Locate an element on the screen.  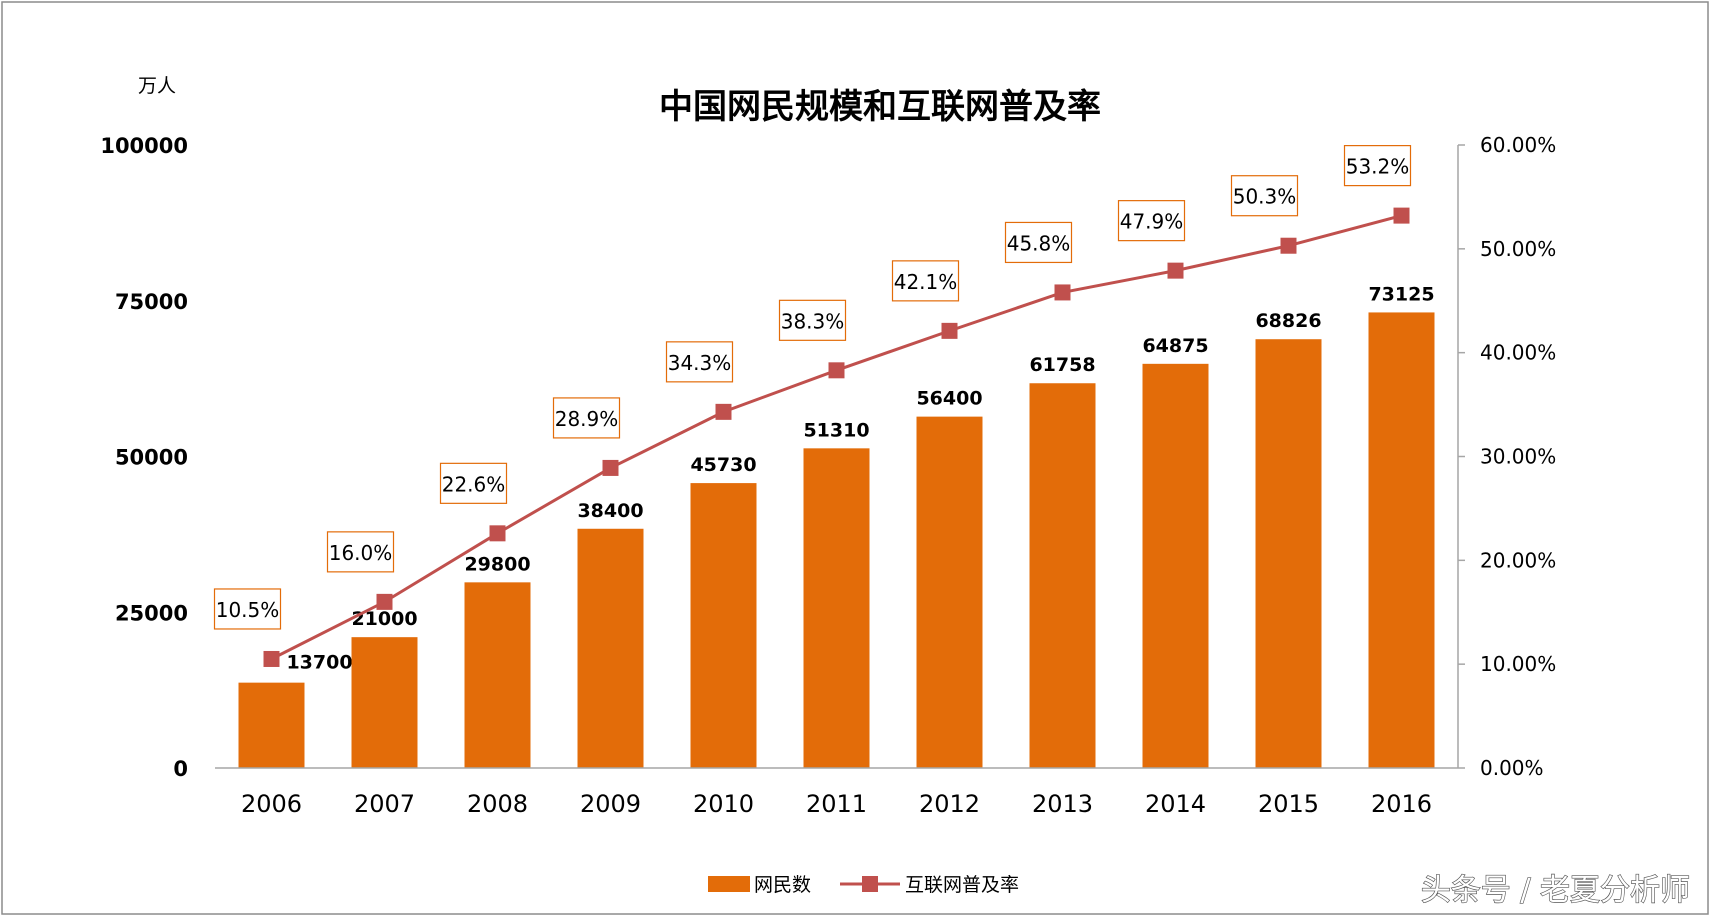
legend-label-bar: 网民数 is located at coordinates (782, 885).